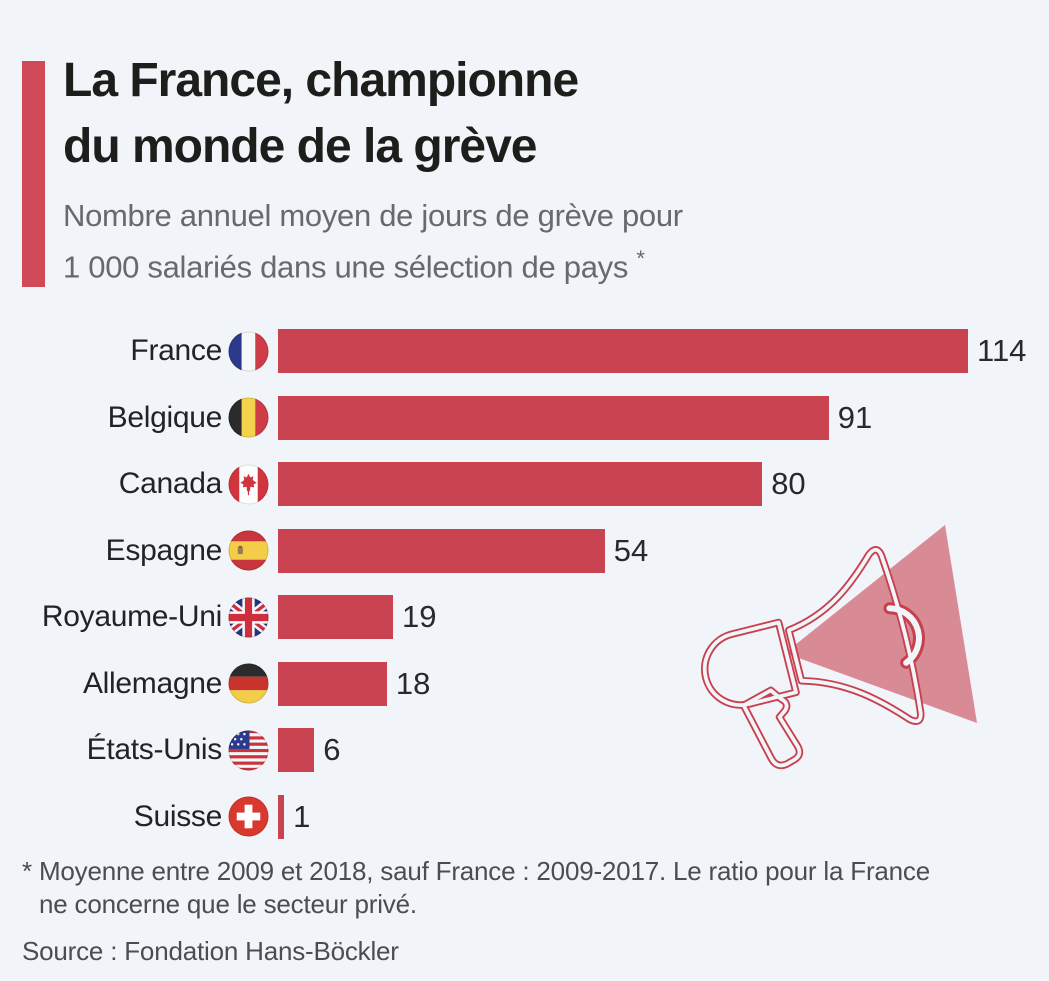 This screenshot has width=1049, height=981. I want to click on footnote-marker: *, so click(640, 258).